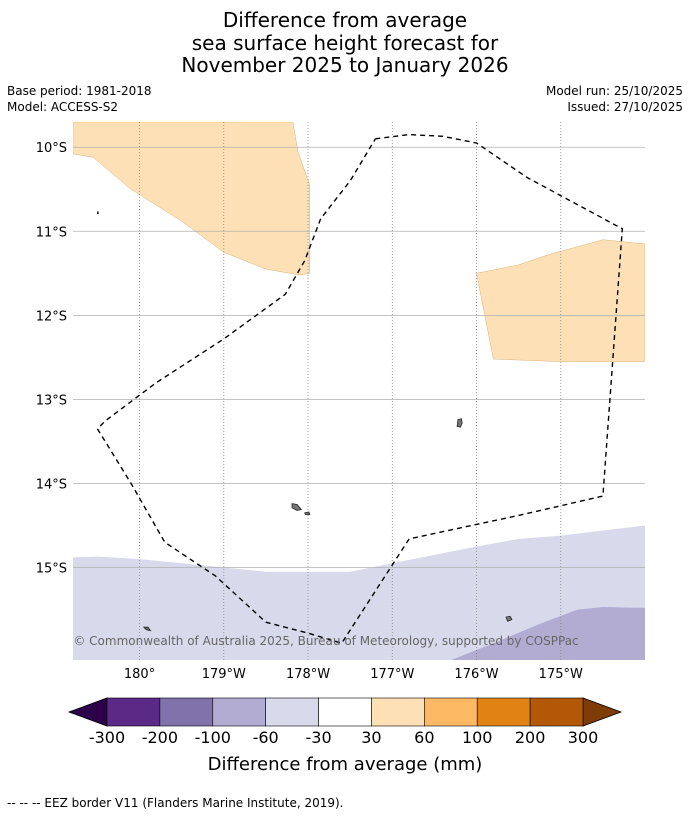 The image size is (690, 816). I want to click on y-tick-label: 13°S, so click(51, 400).